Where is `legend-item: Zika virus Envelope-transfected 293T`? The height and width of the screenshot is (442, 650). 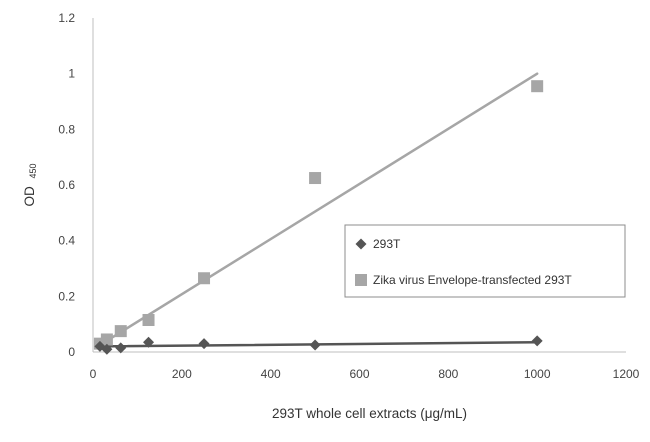
legend-item: Zika virus Envelope-transfected 293T is located at coordinates (463, 280).